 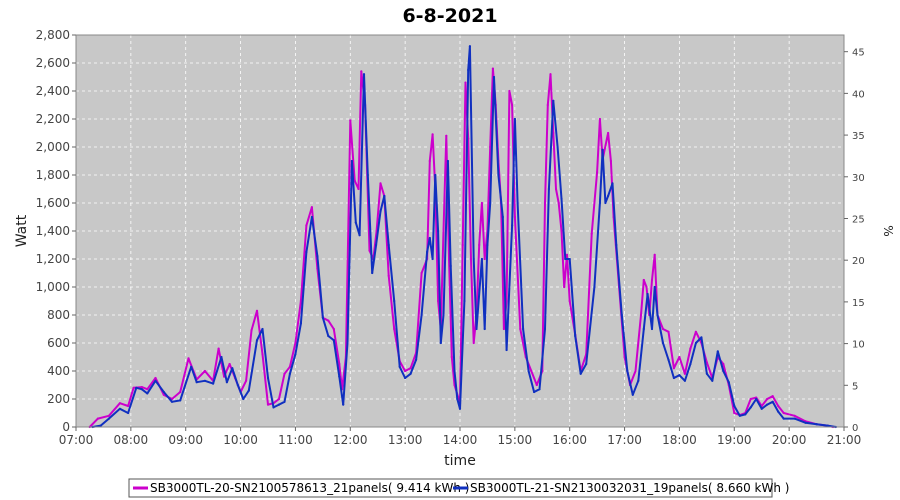 What do you see at coordinates (131, 440) in the screenshot?
I see `x-tick-label: 08:00` at bounding box center [131, 440].